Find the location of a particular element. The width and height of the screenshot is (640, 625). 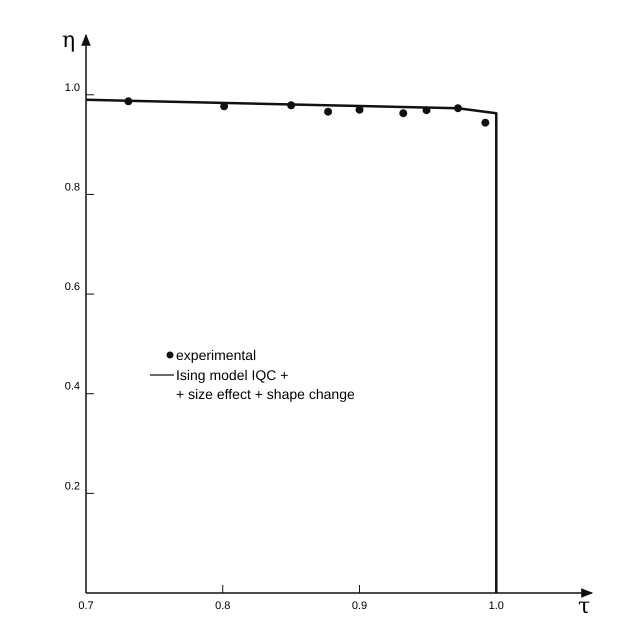

legend-label: experimental is located at coordinates (216, 355).